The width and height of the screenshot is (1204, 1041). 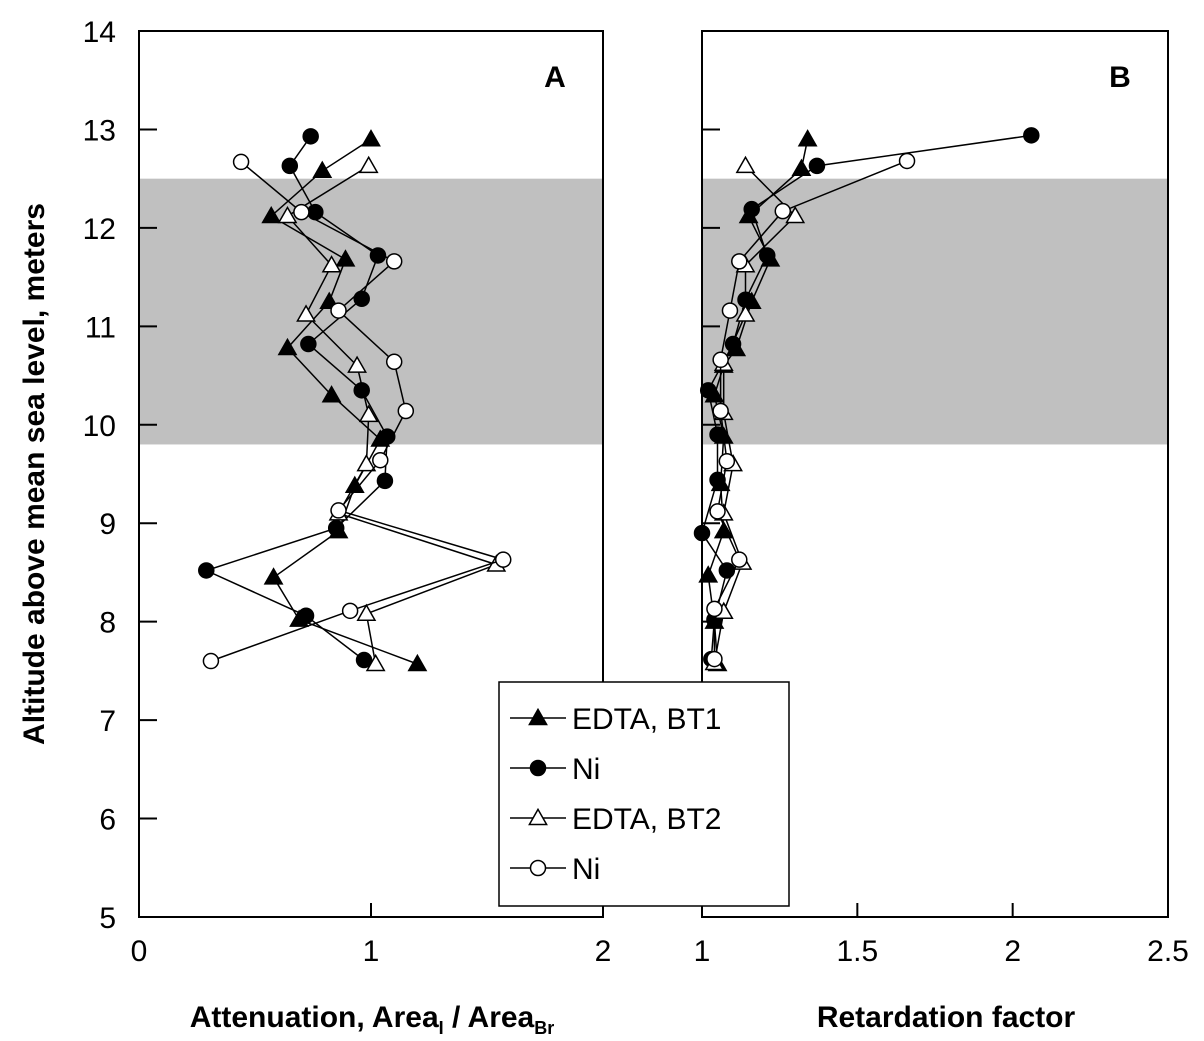 What do you see at coordinates (107, 721) in the screenshot?
I see `y-tick-label: 7` at bounding box center [107, 721].